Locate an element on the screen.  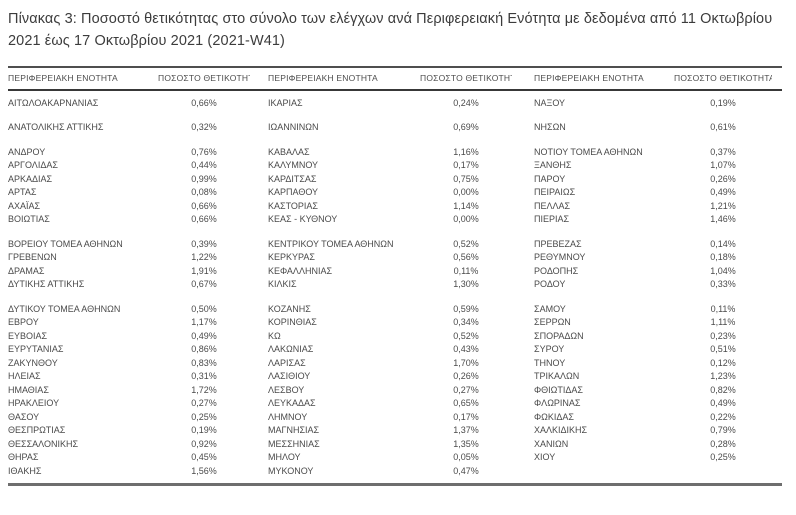
rate-cell: 0,05% is located at coordinates (466, 457).